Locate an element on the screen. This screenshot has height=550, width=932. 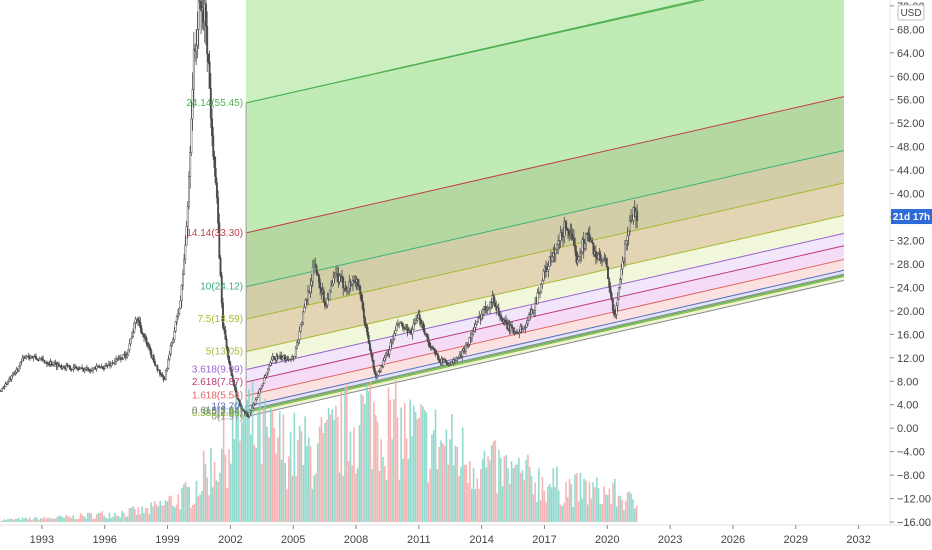
countdown-label: 21d 17h is located at coordinates (911, 217).